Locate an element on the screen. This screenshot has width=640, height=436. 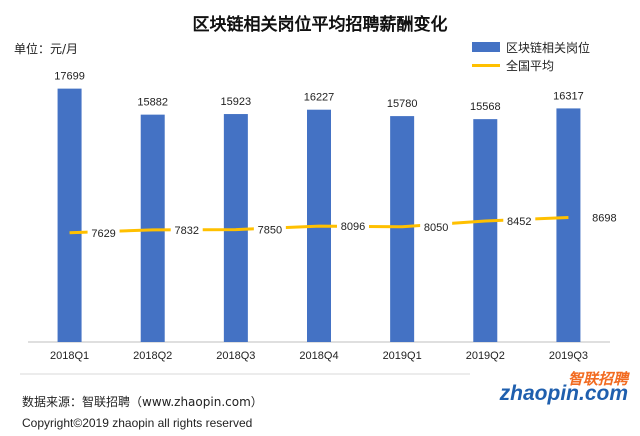
x-tick-2018Q4: 2018Q4 is located at coordinates (318, 356).